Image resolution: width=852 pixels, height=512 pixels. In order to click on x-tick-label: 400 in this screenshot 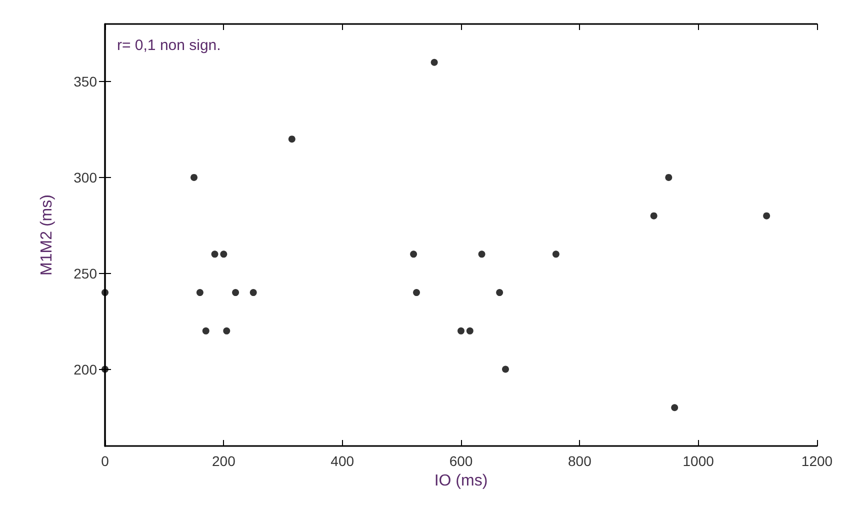, I will do `click(342, 461)`.